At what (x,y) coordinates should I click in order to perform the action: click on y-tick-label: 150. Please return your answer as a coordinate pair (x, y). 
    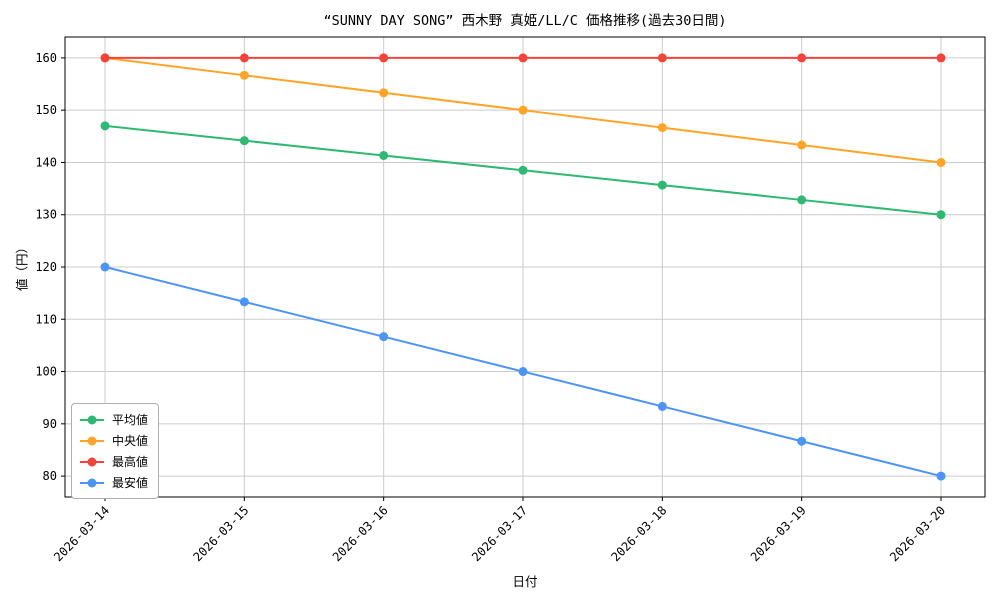
    Looking at the image, I should click on (46, 110).